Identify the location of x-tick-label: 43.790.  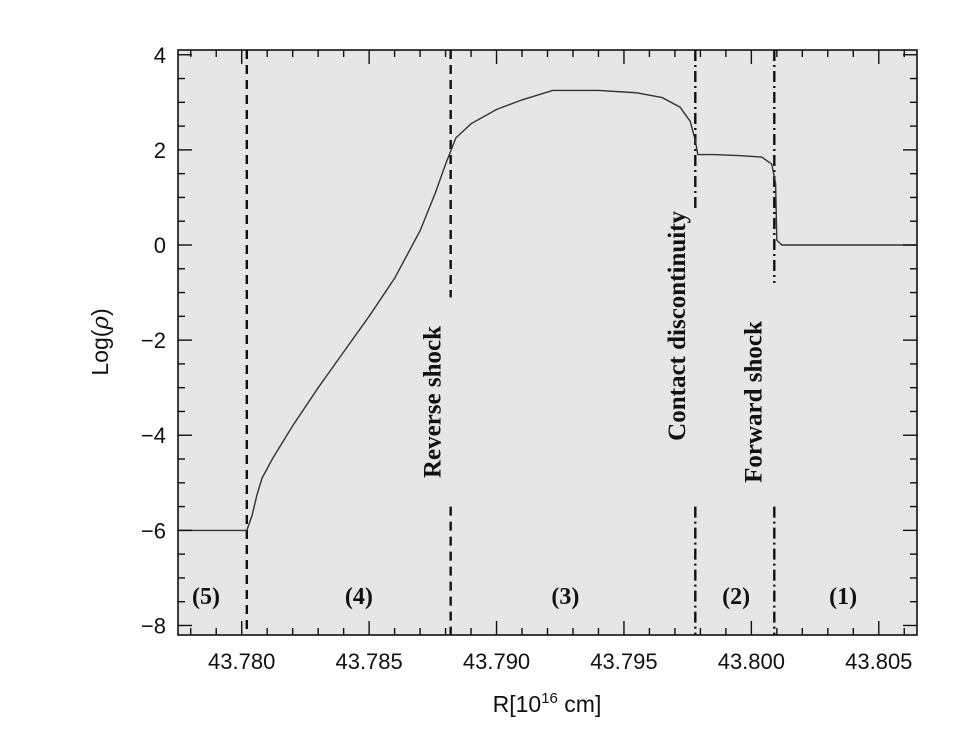
(496, 661).